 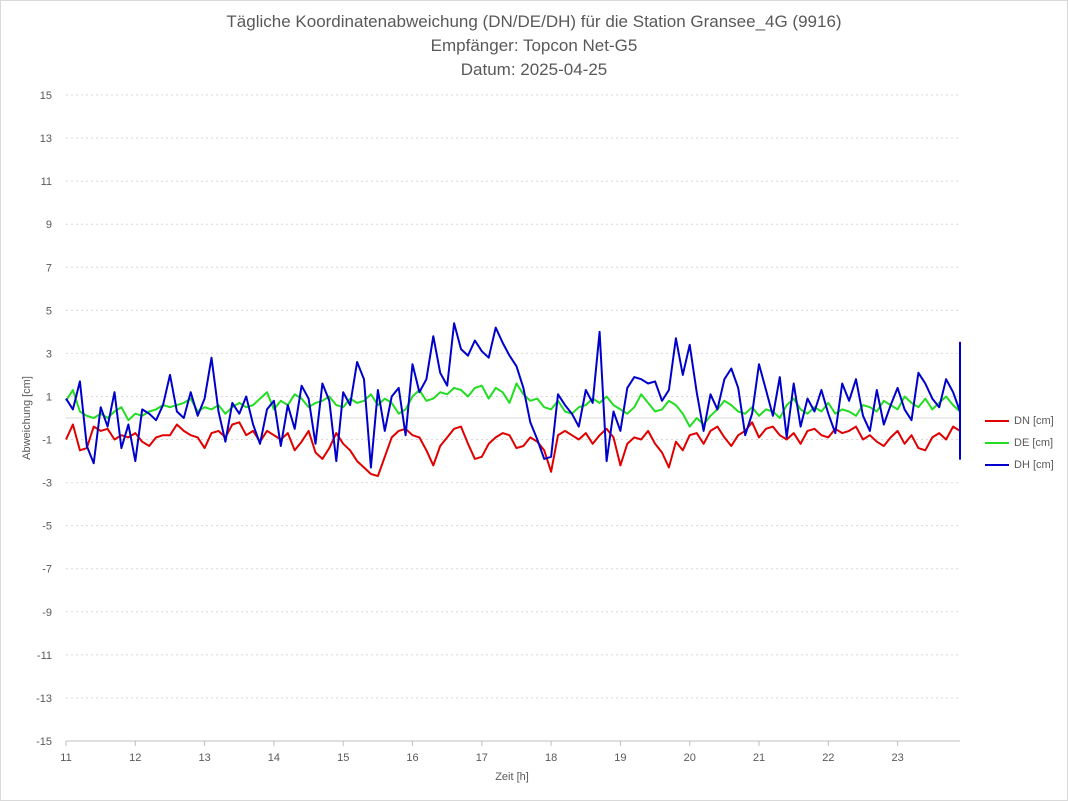 I want to click on legend-item-dn: DN [cm], so click(x=1019, y=421).